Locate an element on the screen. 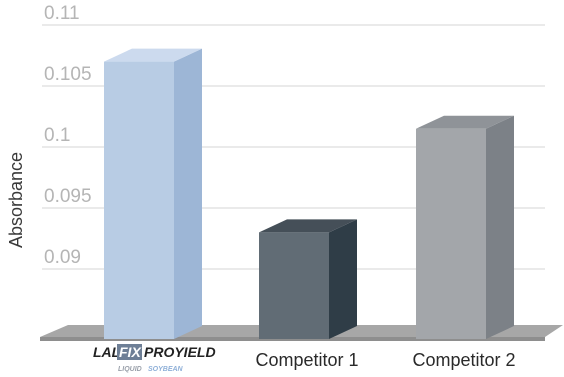 This screenshot has width=564, height=377. y-tick-label: 0.11 is located at coordinates (62, 13).